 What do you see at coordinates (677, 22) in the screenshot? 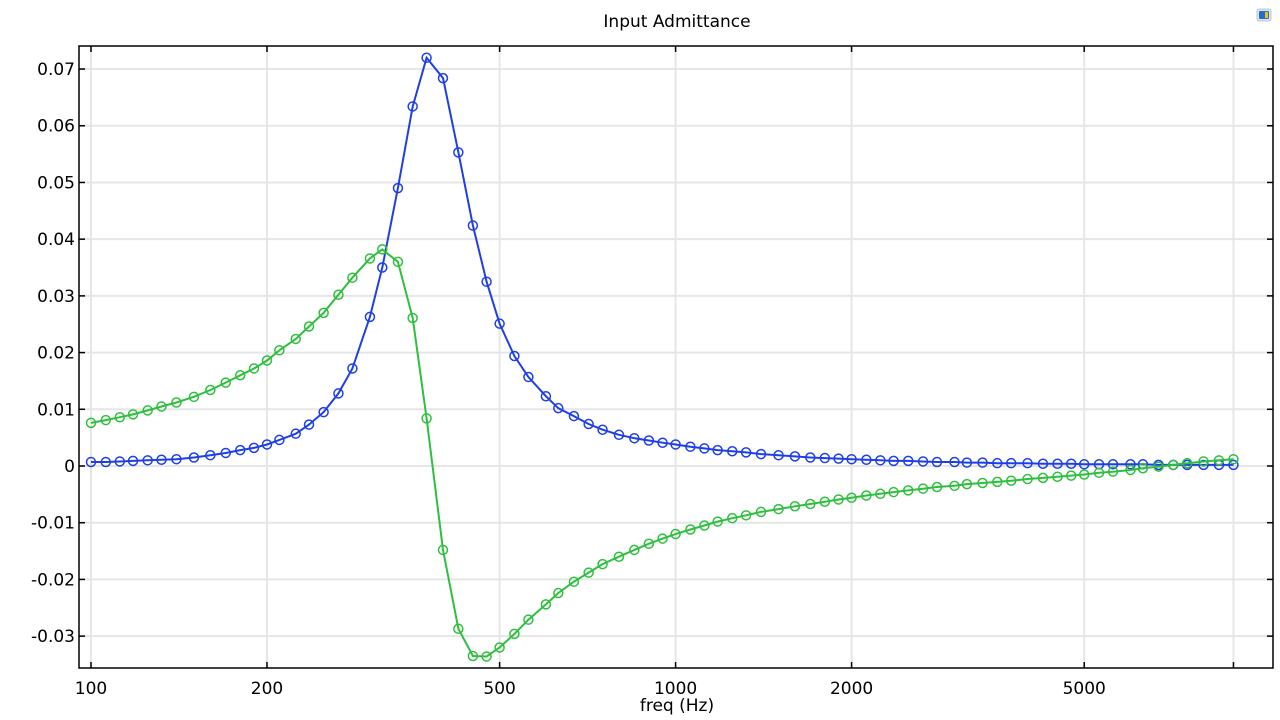
I see `chart-title: Input Admittance` at bounding box center [677, 22].